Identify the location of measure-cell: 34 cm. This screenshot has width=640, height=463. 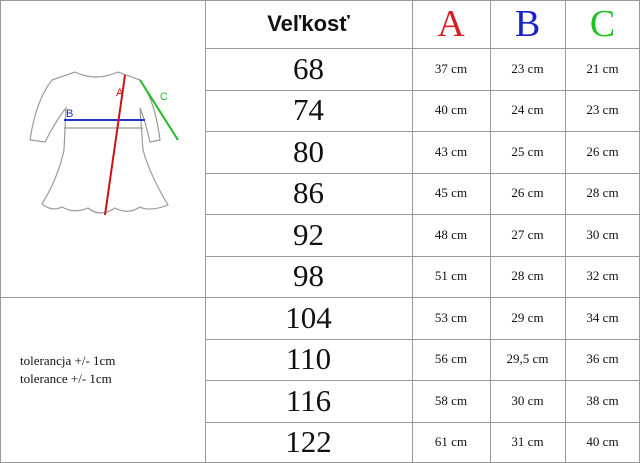
(602, 317).